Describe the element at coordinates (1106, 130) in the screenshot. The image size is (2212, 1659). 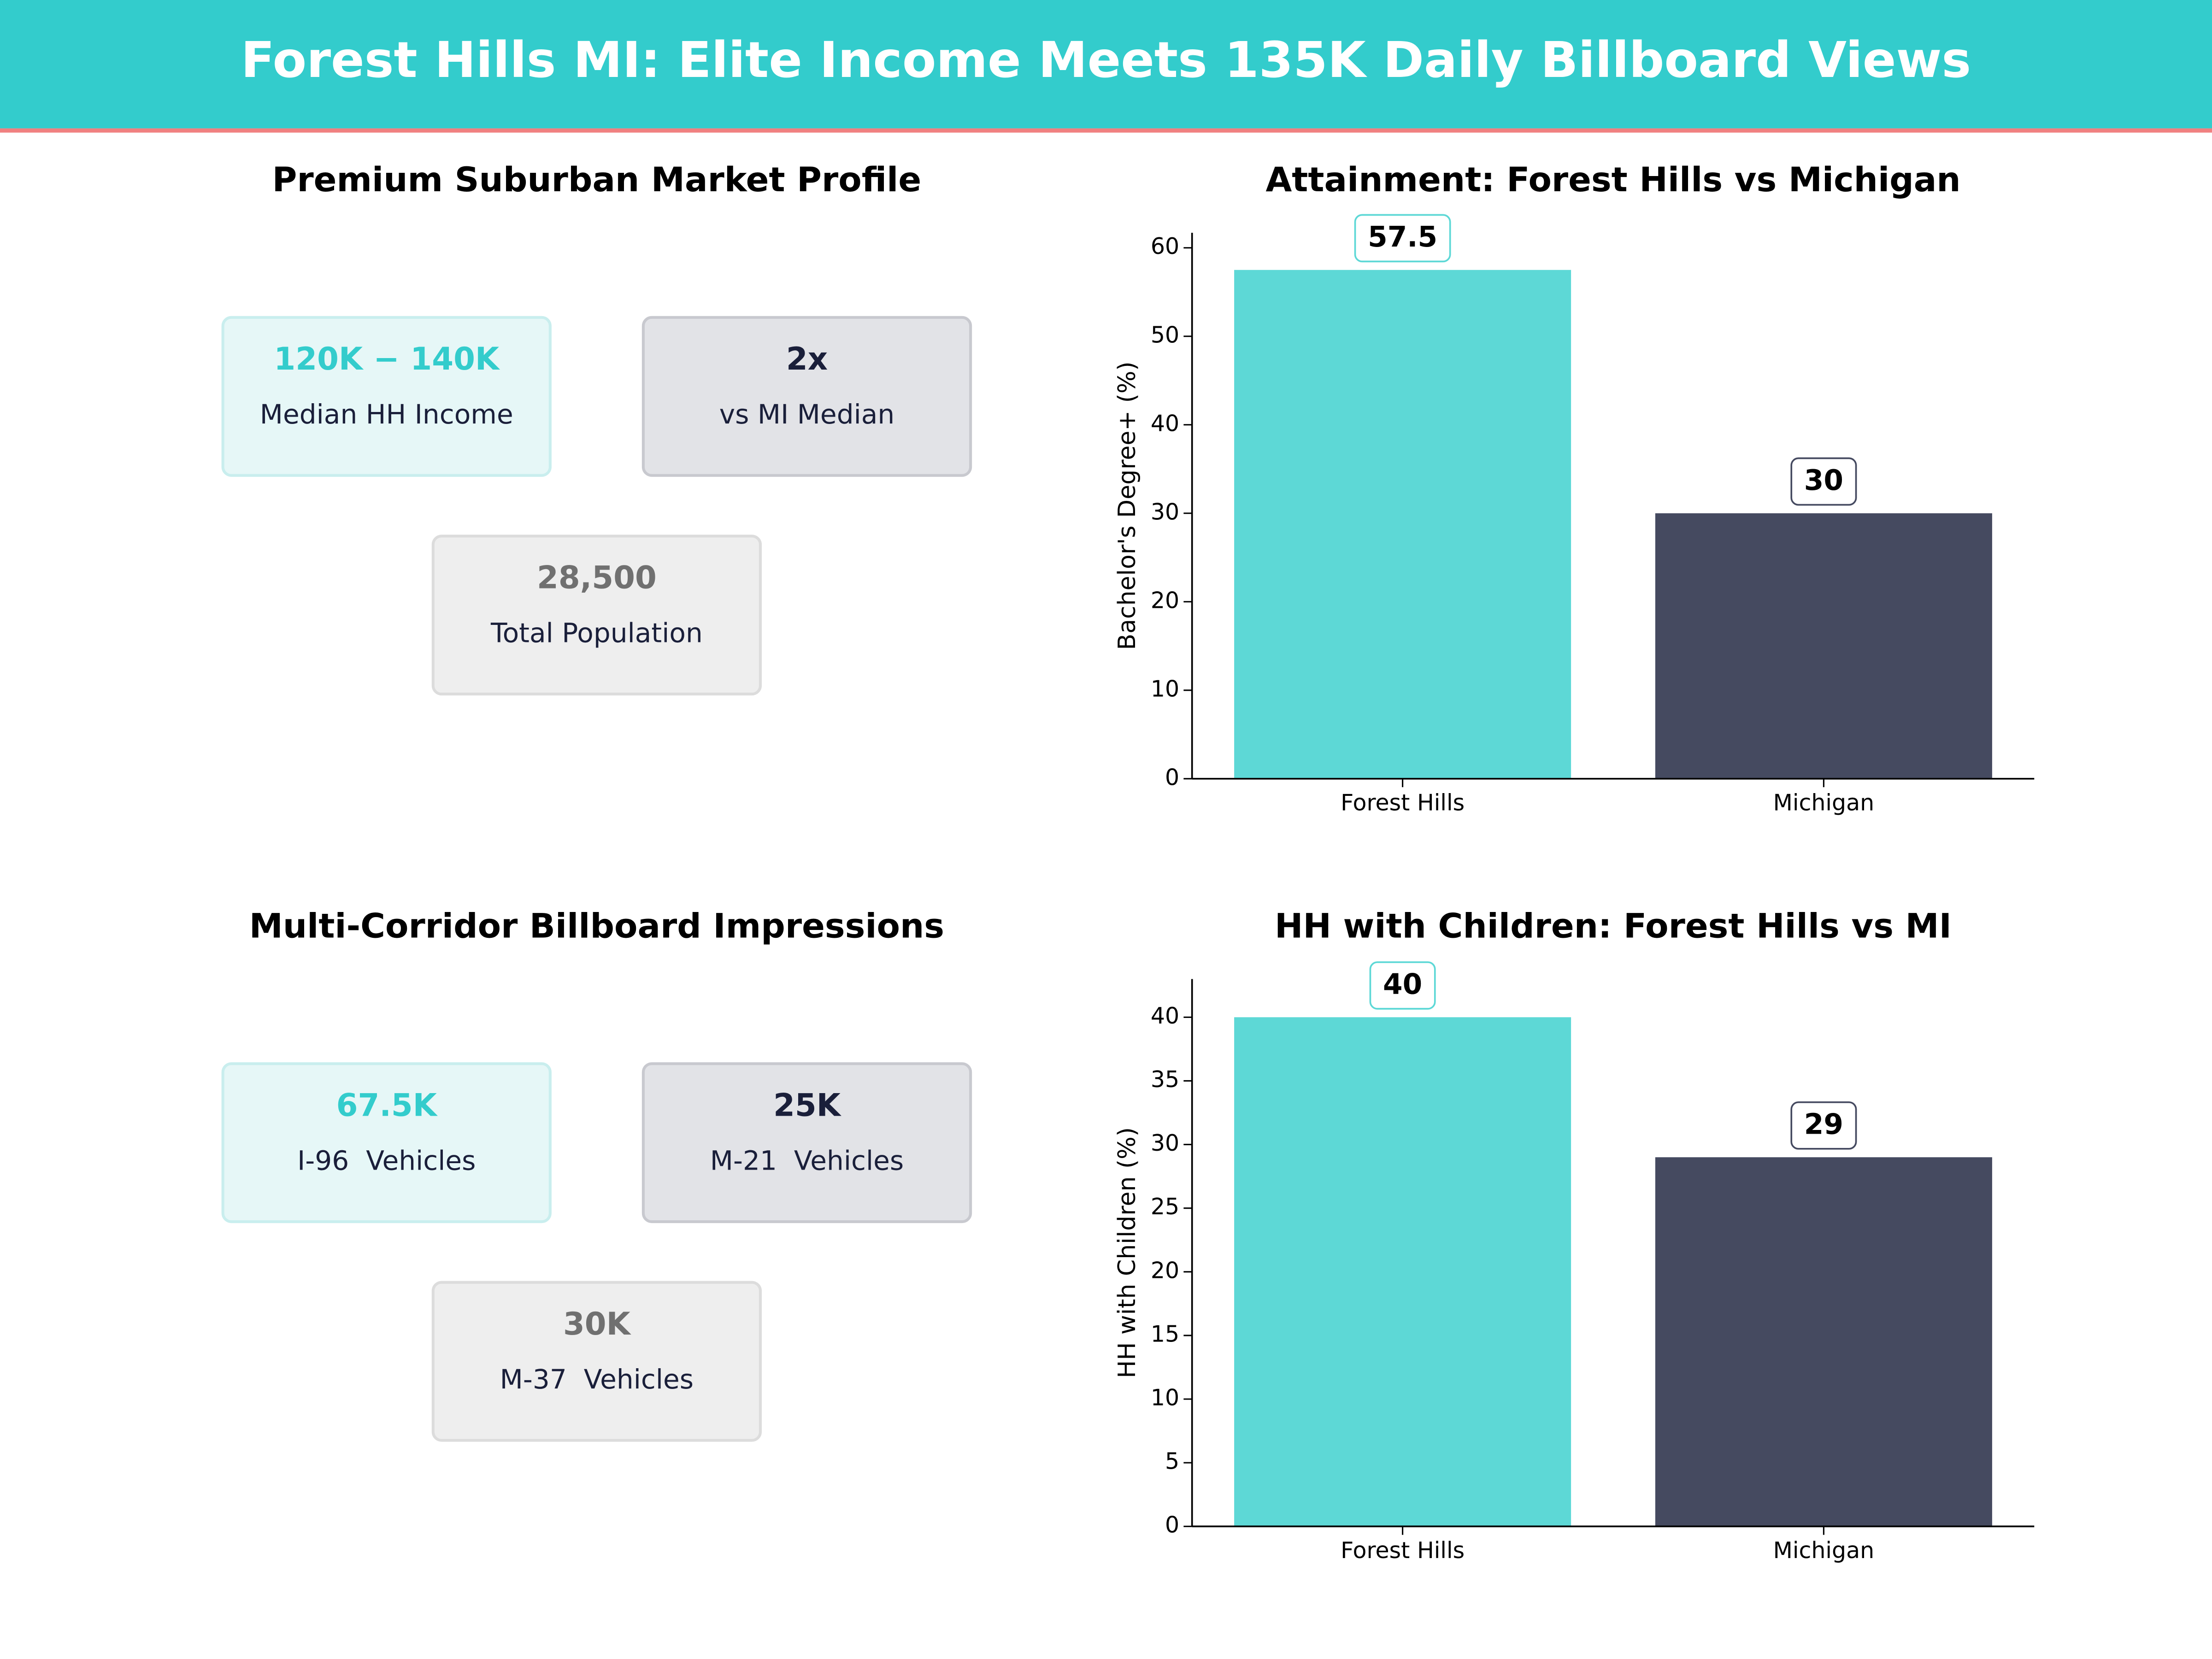
I see `header-rule` at that location.